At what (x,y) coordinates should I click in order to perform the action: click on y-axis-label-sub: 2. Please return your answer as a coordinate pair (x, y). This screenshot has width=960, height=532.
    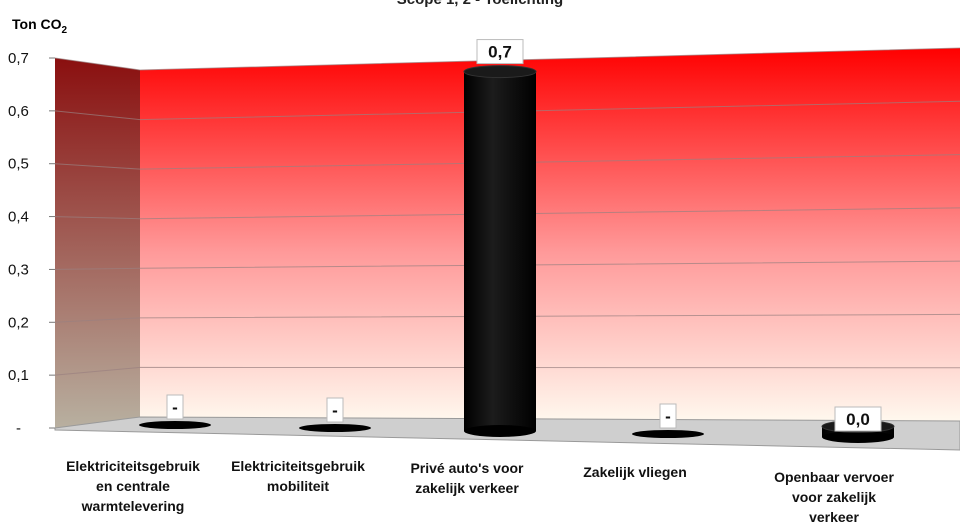
    Looking at the image, I should click on (64, 30).